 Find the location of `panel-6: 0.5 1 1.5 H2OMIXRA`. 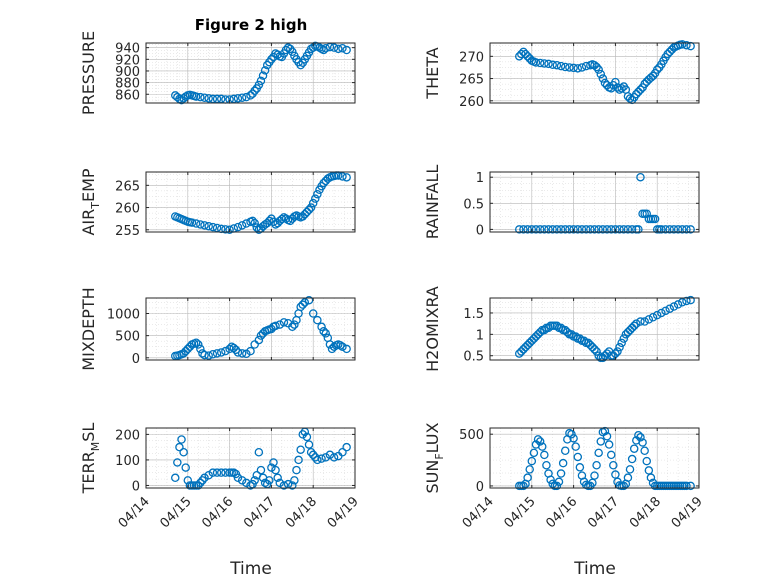

panel-6: 0.5 1 1.5 H2OMIXRA is located at coordinates (561, 329).